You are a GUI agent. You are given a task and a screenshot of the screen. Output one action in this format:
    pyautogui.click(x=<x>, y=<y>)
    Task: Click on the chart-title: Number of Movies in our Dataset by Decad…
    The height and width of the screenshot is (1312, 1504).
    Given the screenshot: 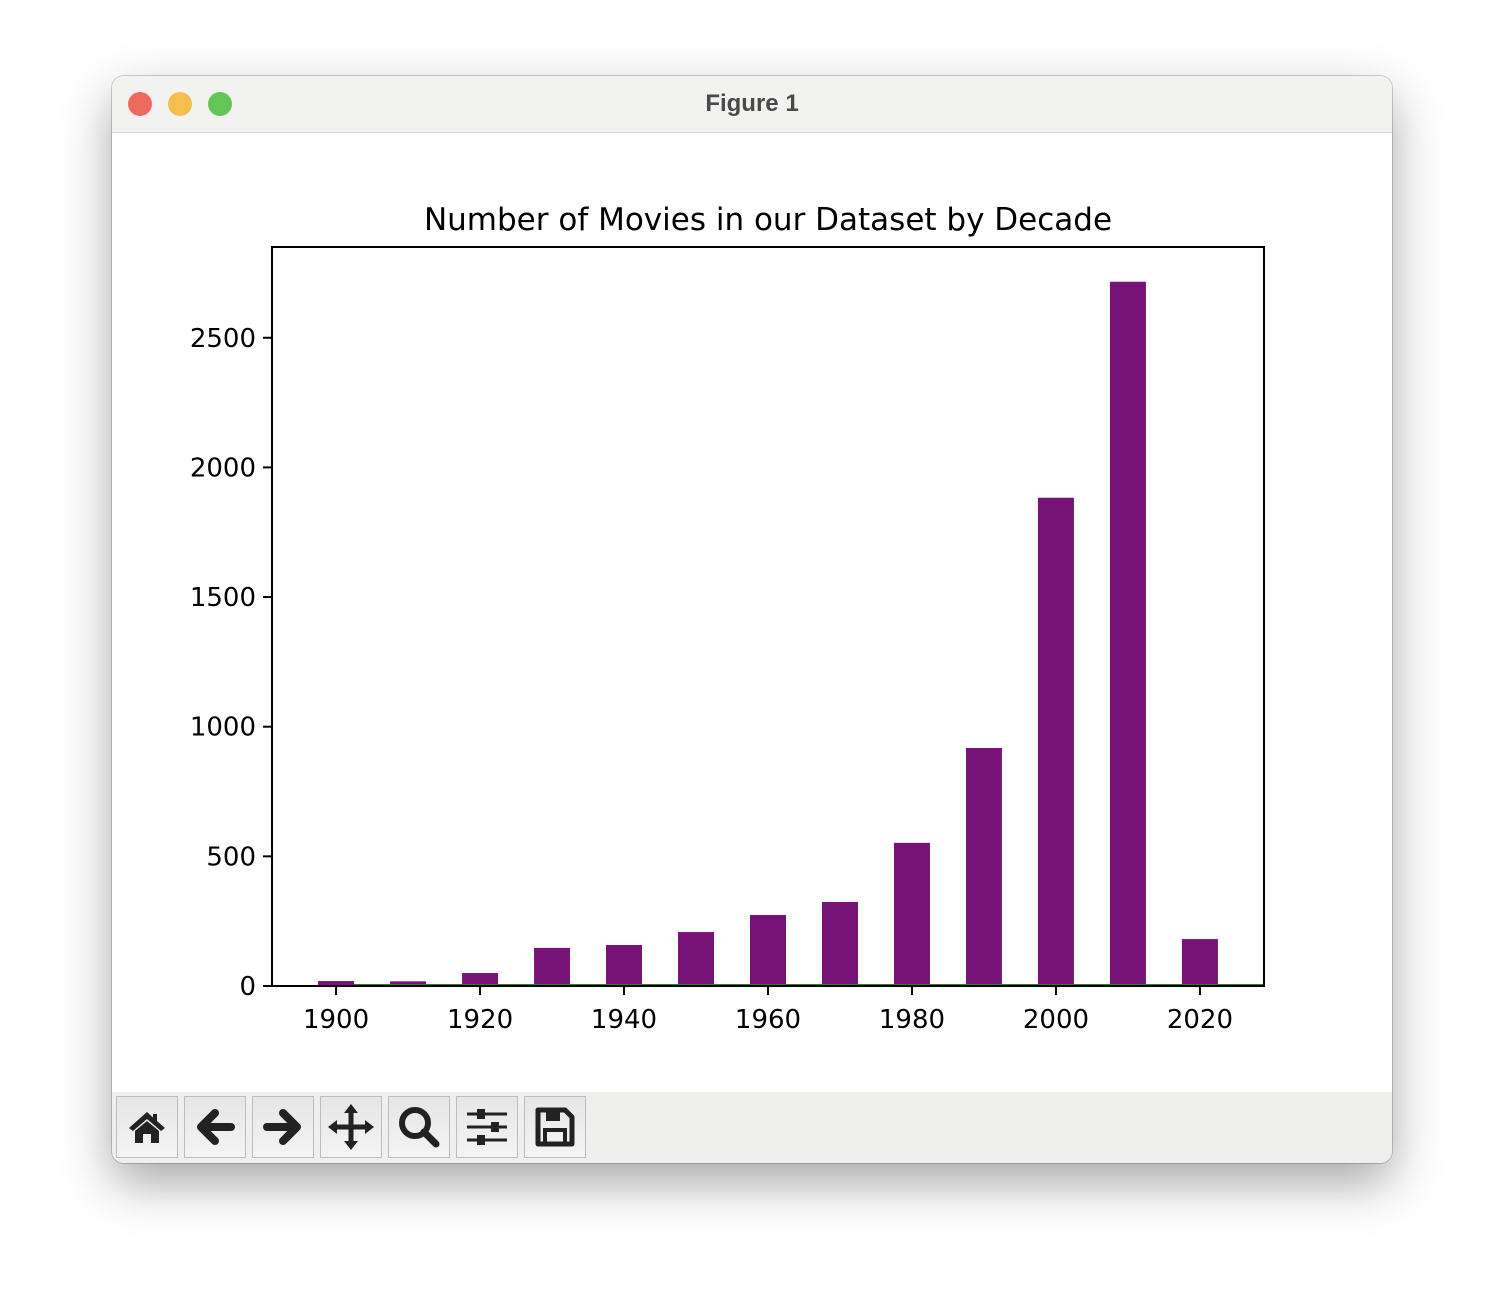 What is the action you would take?
    pyautogui.click(x=768, y=220)
    